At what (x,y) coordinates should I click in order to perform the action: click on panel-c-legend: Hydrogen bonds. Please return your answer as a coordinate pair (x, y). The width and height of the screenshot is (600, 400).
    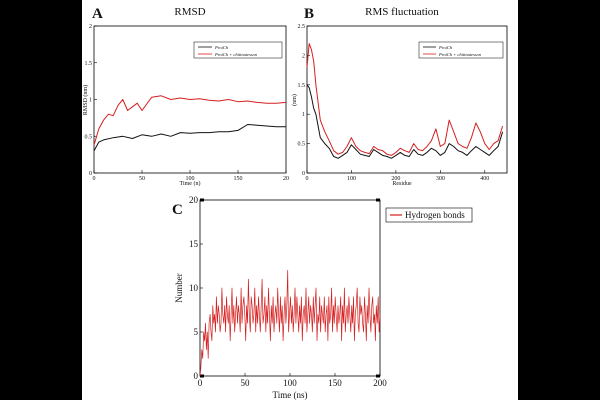
    Looking at the image, I should click on (429, 215).